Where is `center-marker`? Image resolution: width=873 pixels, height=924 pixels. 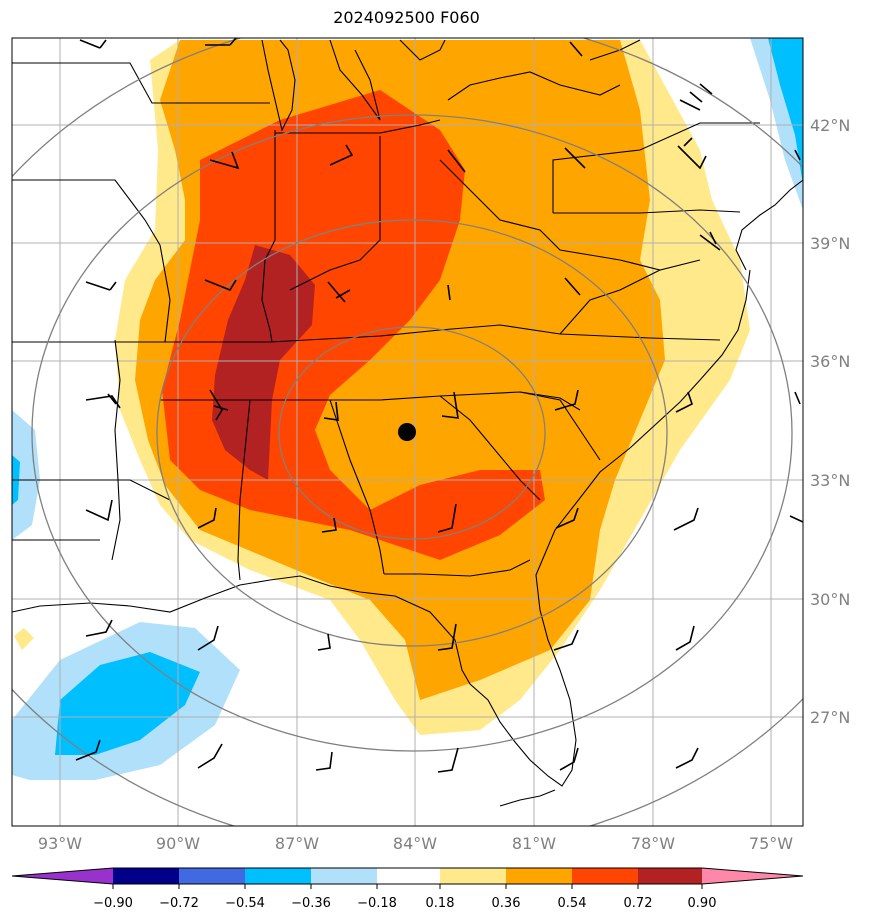 center-marker is located at coordinates (407, 432).